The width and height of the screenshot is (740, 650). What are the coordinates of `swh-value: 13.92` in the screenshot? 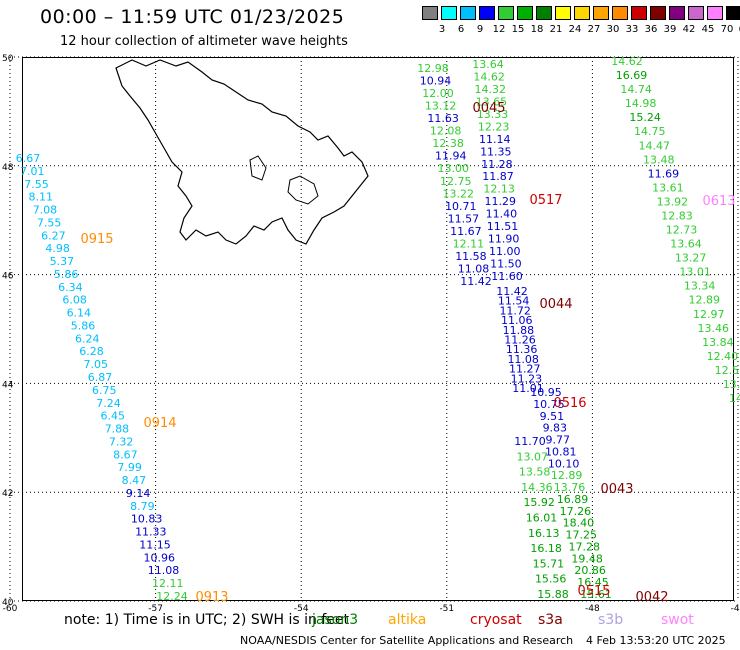 It's located at (673, 201).